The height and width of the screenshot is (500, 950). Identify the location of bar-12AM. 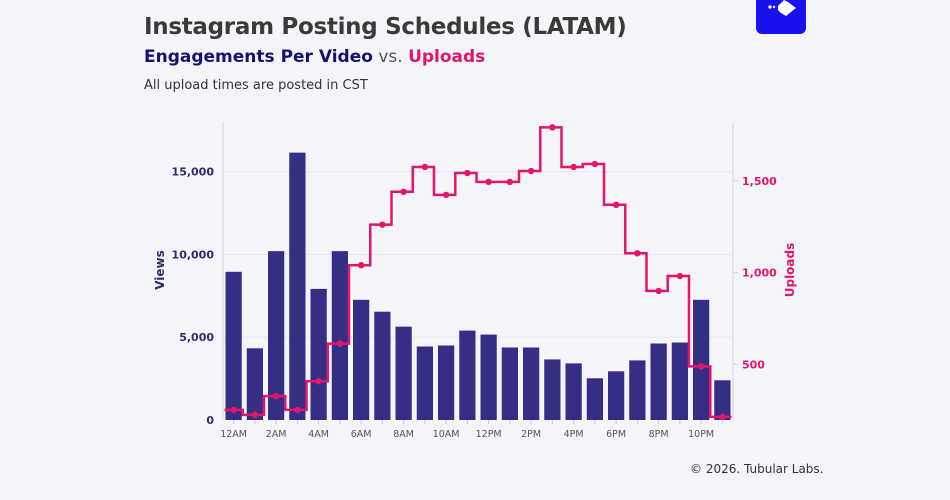
(233, 345).